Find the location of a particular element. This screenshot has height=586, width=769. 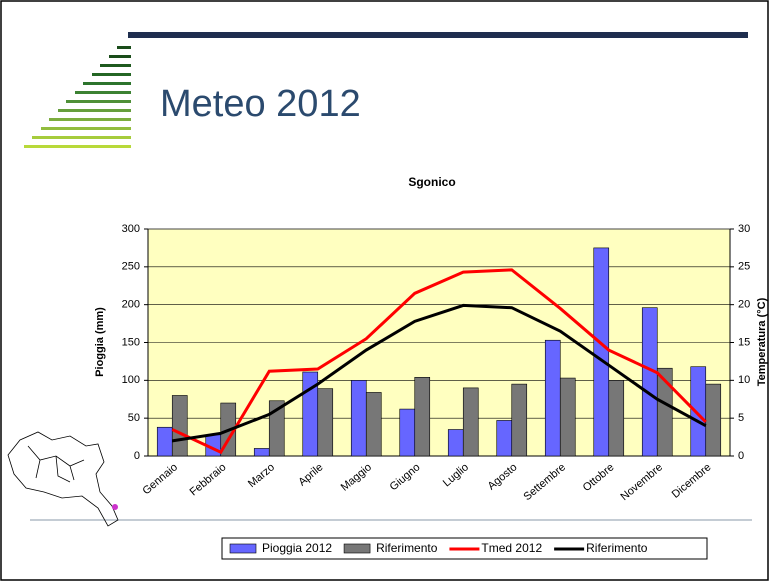

y2-tick-label: 10 is located at coordinates (744, 380).